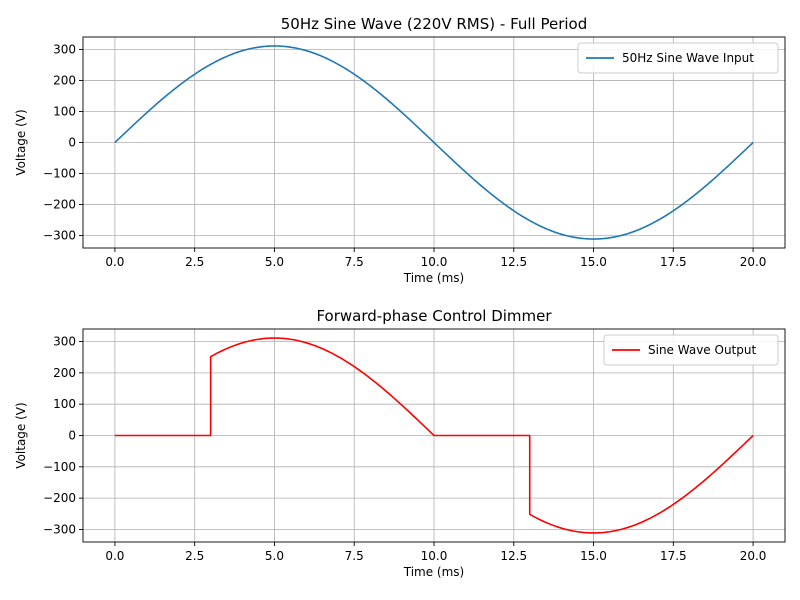 The image size is (800, 600). I want to click on chart-title: 50Hz Sine Wave (220V RMS) - Full Period, so click(434, 24).